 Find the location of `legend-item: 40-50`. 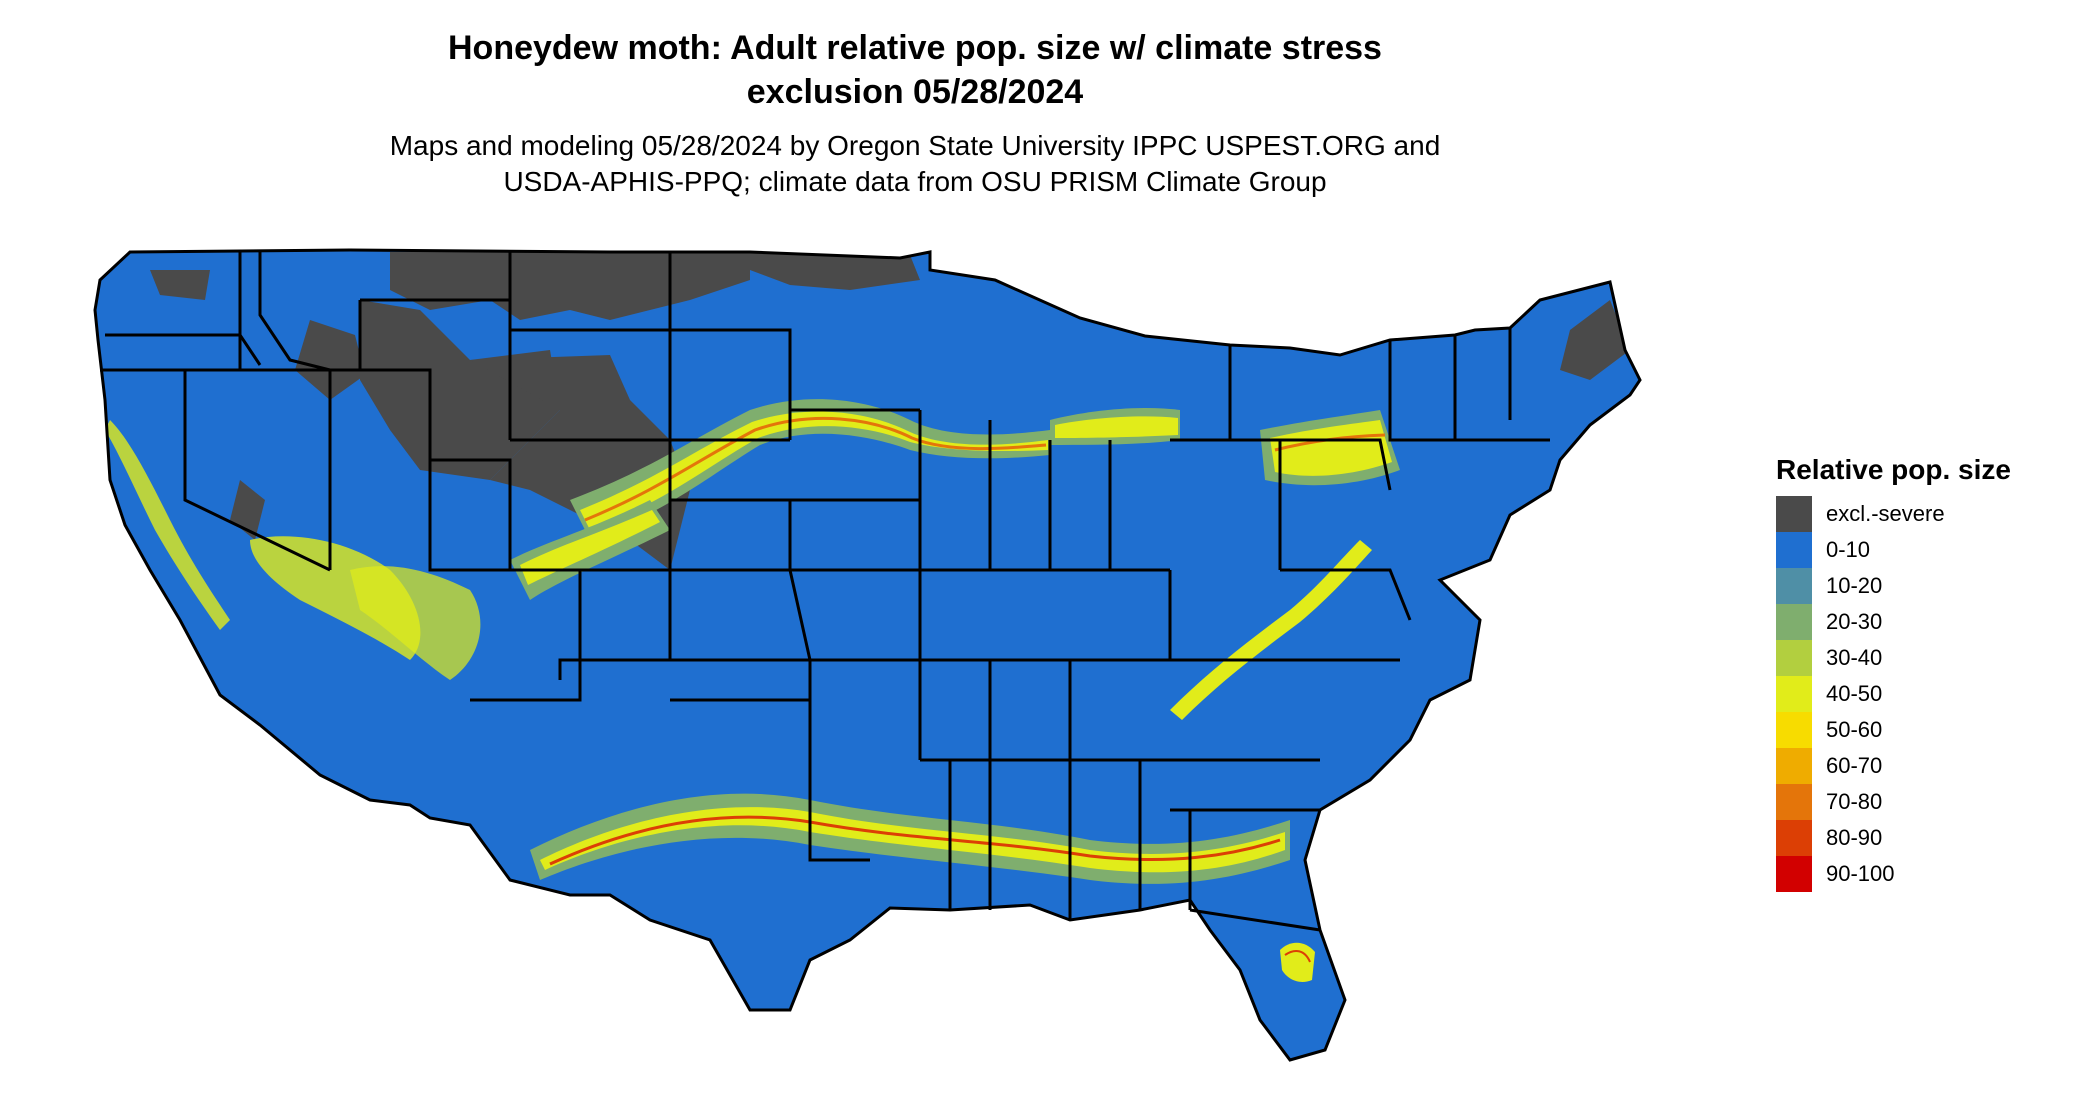

legend-item: 40-50 is located at coordinates (1926, 694).